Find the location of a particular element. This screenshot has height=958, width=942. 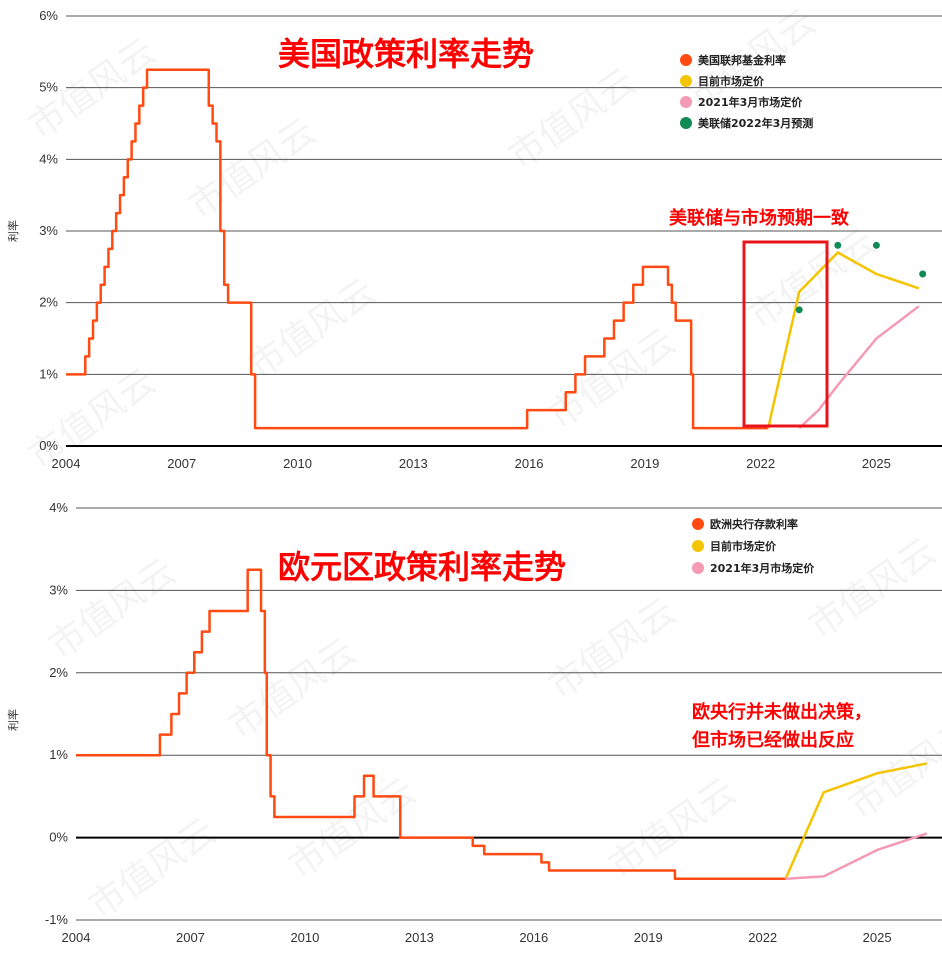

y-tick-label: -1% is located at coordinates (57, 919).